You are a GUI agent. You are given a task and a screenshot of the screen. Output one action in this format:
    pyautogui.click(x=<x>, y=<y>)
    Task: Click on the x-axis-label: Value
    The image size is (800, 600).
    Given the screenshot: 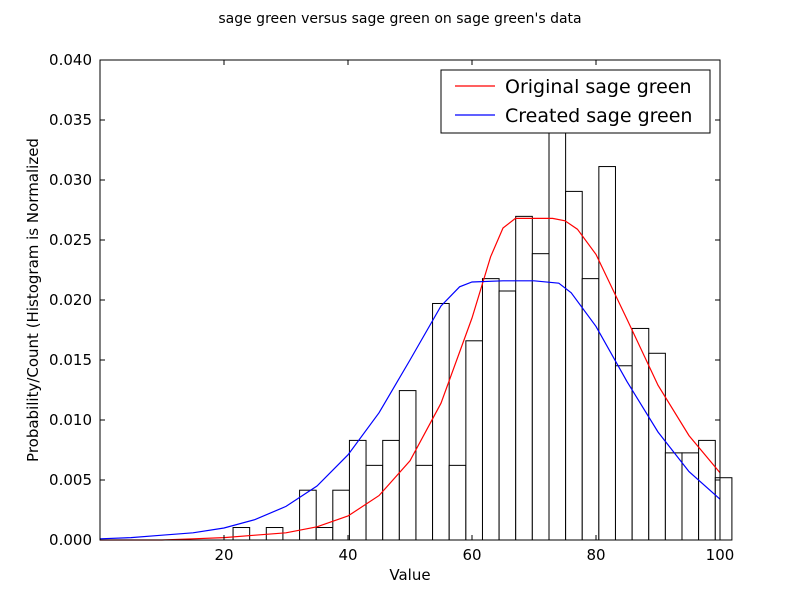 What is the action you would take?
    pyautogui.click(x=409, y=575)
    